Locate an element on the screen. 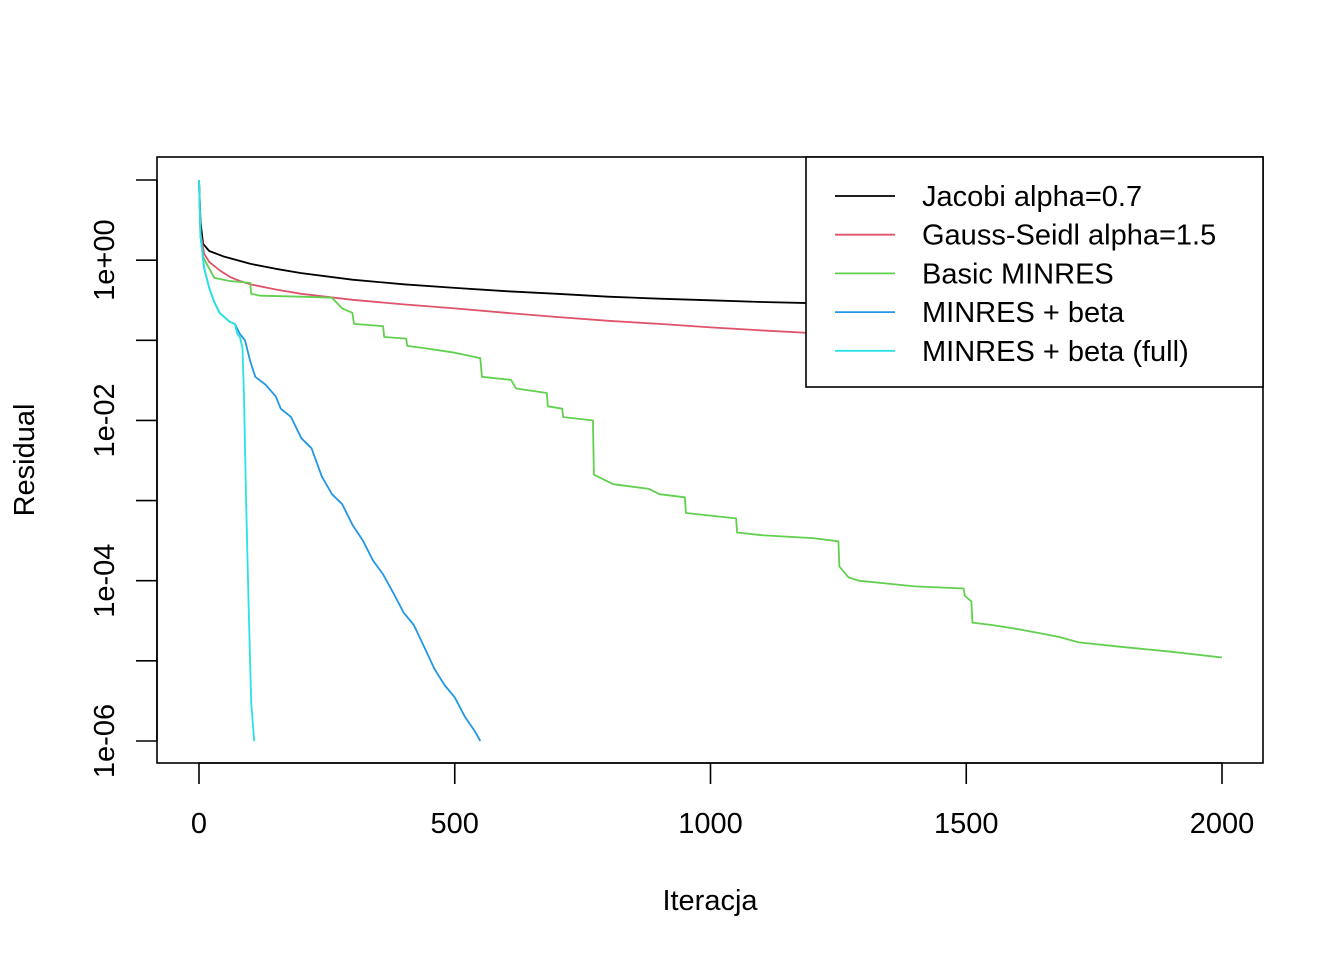 This screenshot has height=960, width=1344. x-axis: 0 500 1000 1500 2000 is located at coordinates (723, 801).